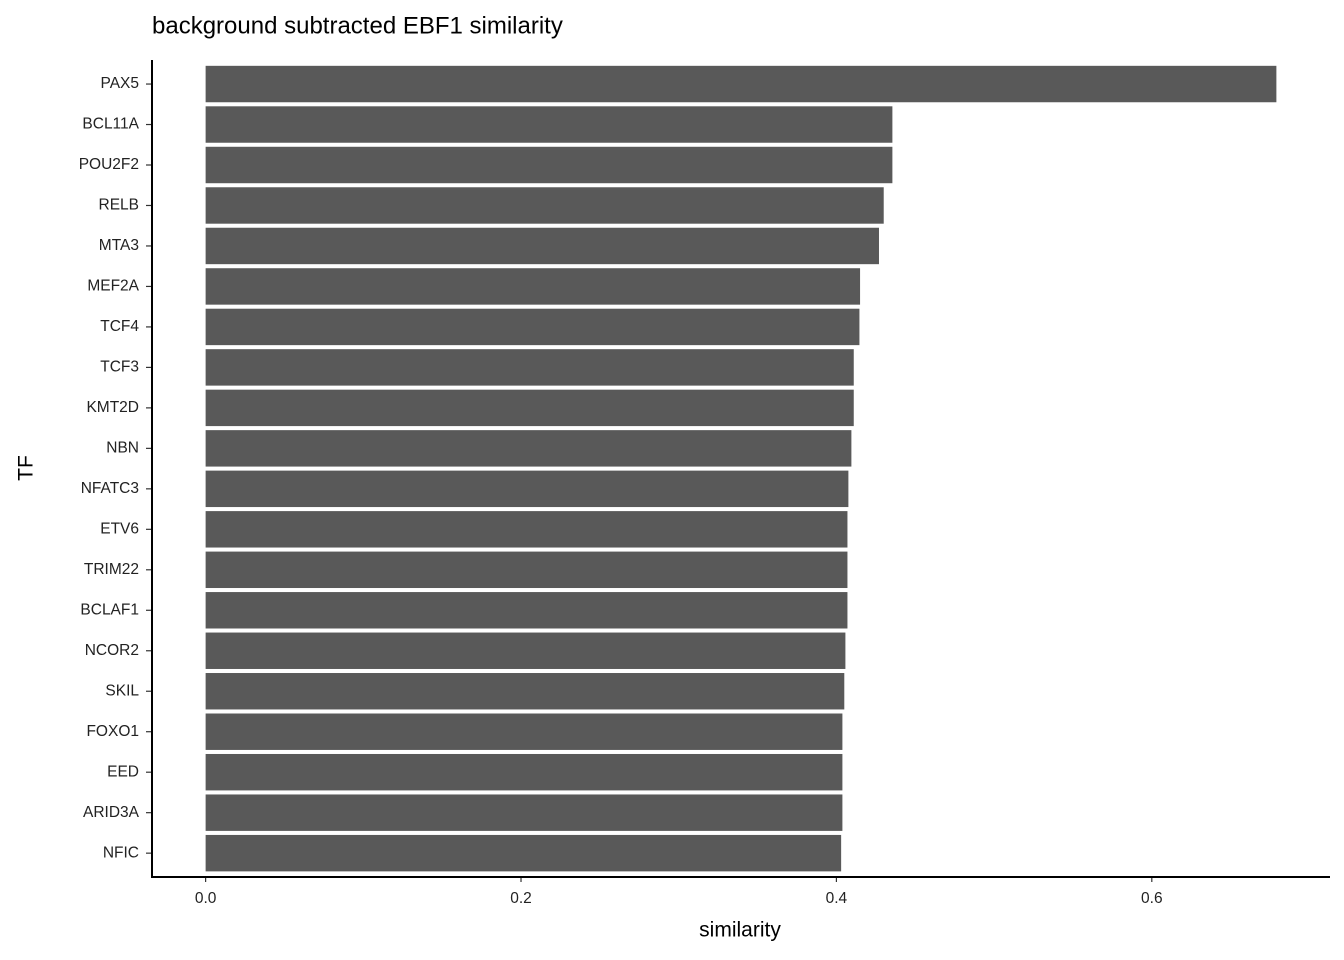 The image size is (1344, 960). Describe the element at coordinates (740, 930) in the screenshot. I see `x-axis-title: similarity` at that location.